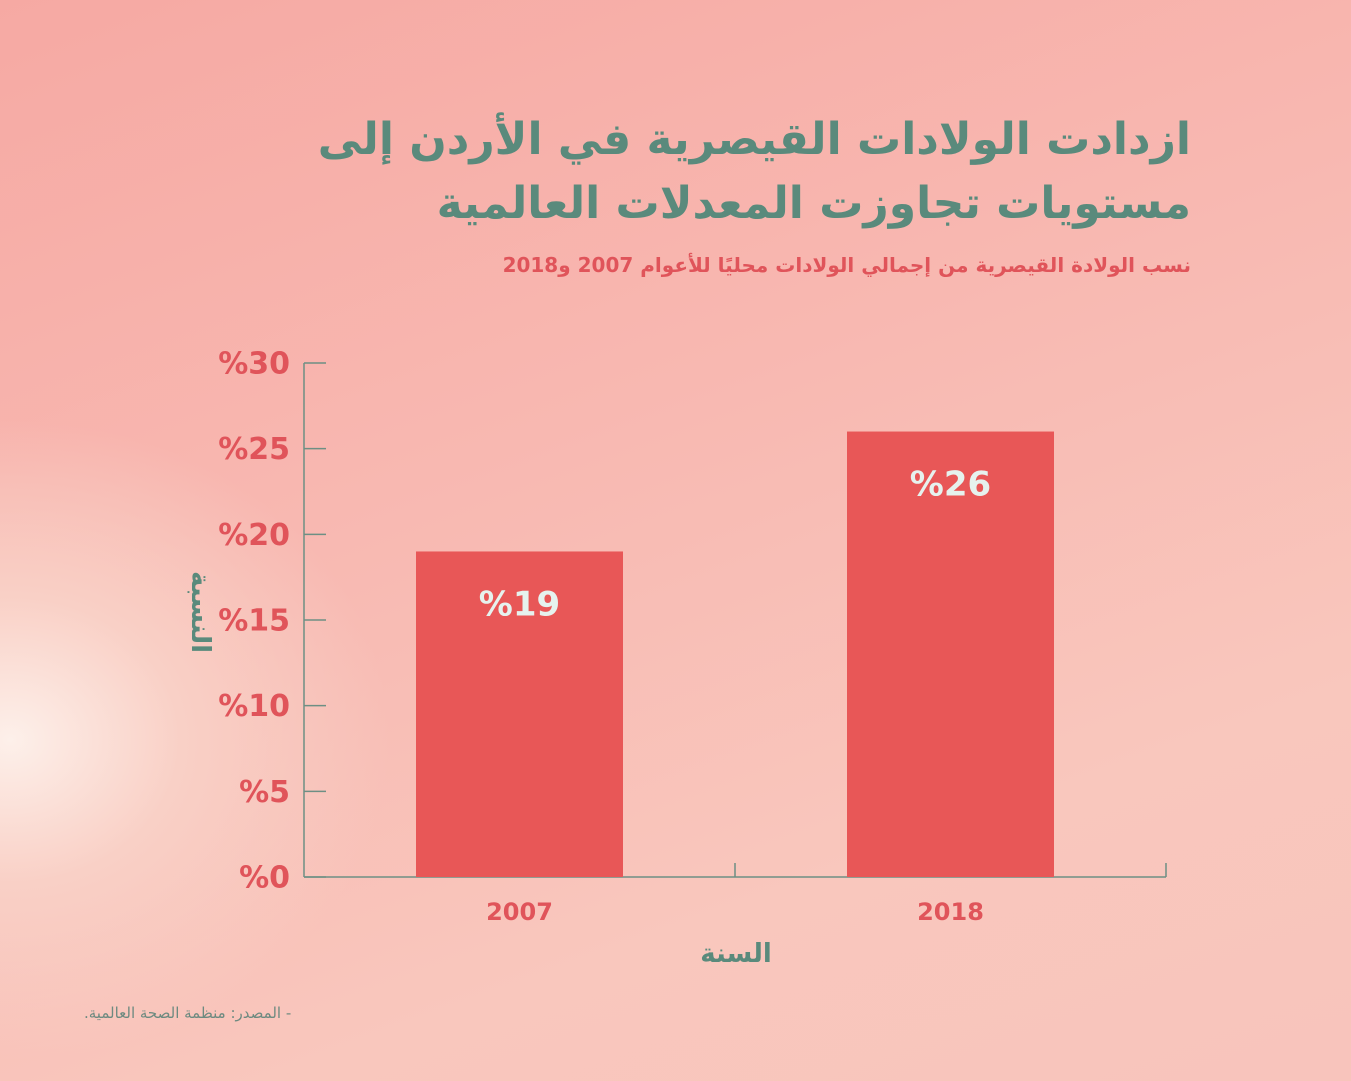 This screenshot has width=1351, height=1081. Describe the element at coordinates (519, 714) in the screenshot. I see `bar-2007` at that location.